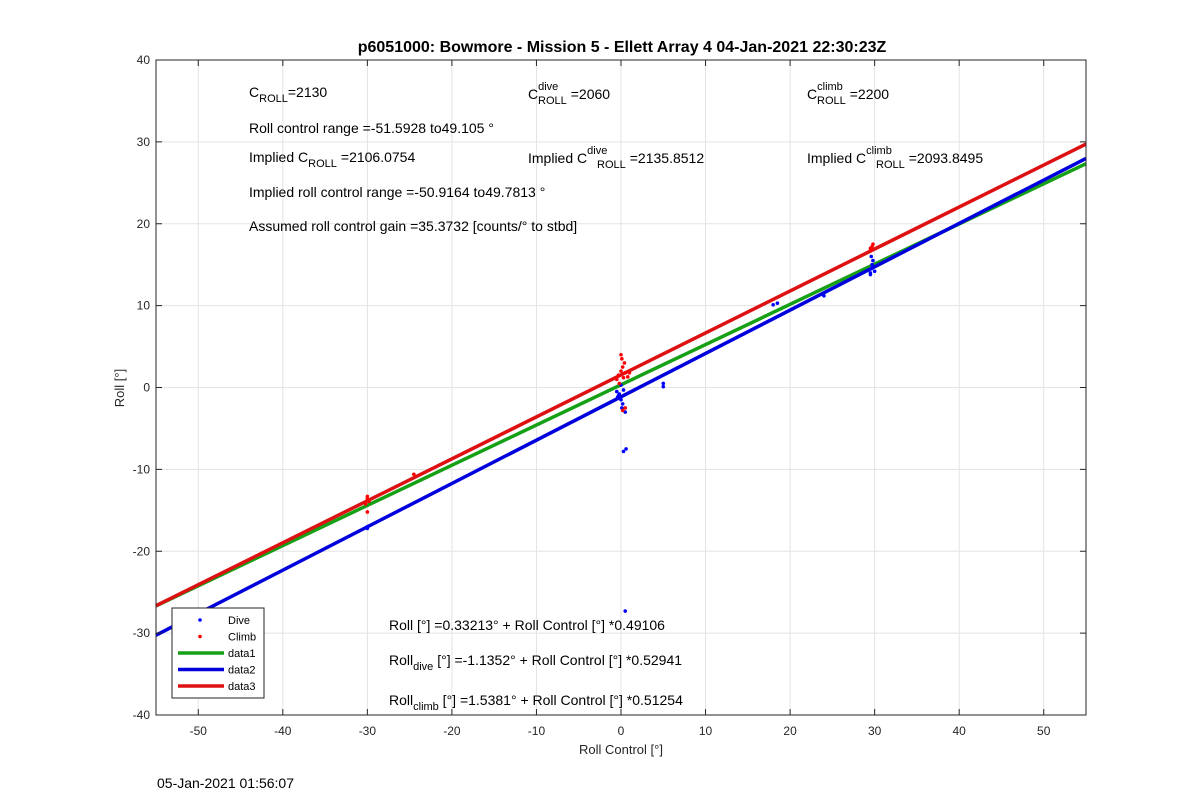 This screenshot has height=804, width=1200. What do you see at coordinates (452, 731) in the screenshot?
I see `x-tick-label: -20` at bounding box center [452, 731].